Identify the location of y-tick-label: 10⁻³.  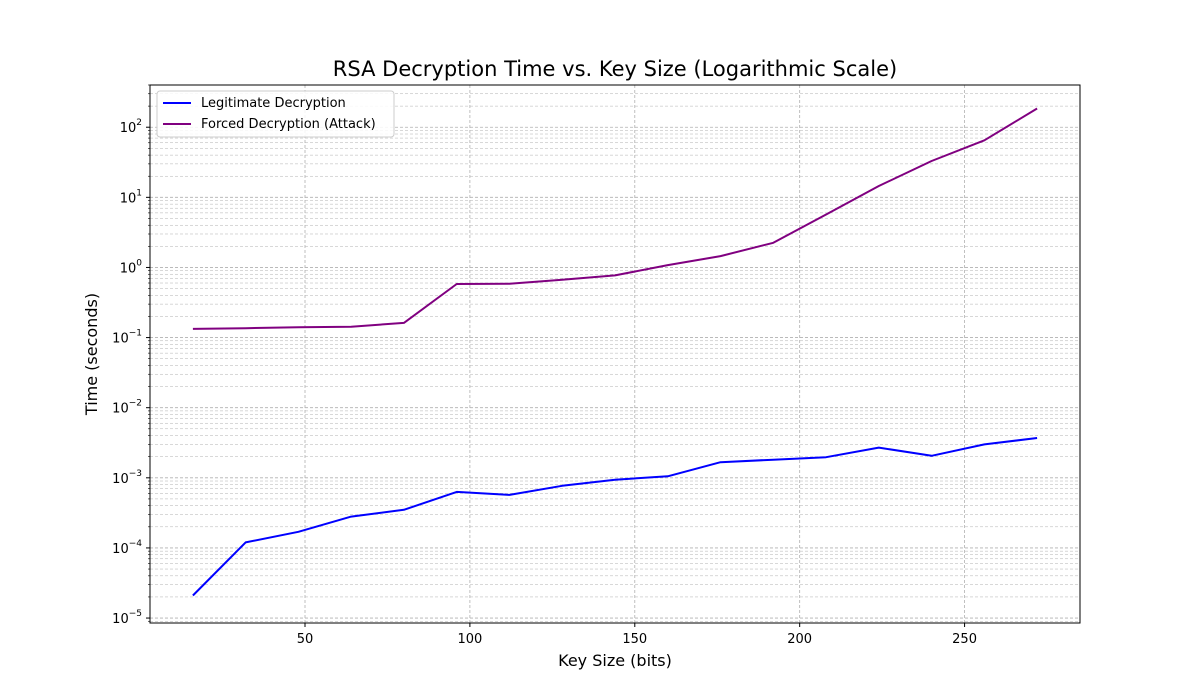
(127, 478).